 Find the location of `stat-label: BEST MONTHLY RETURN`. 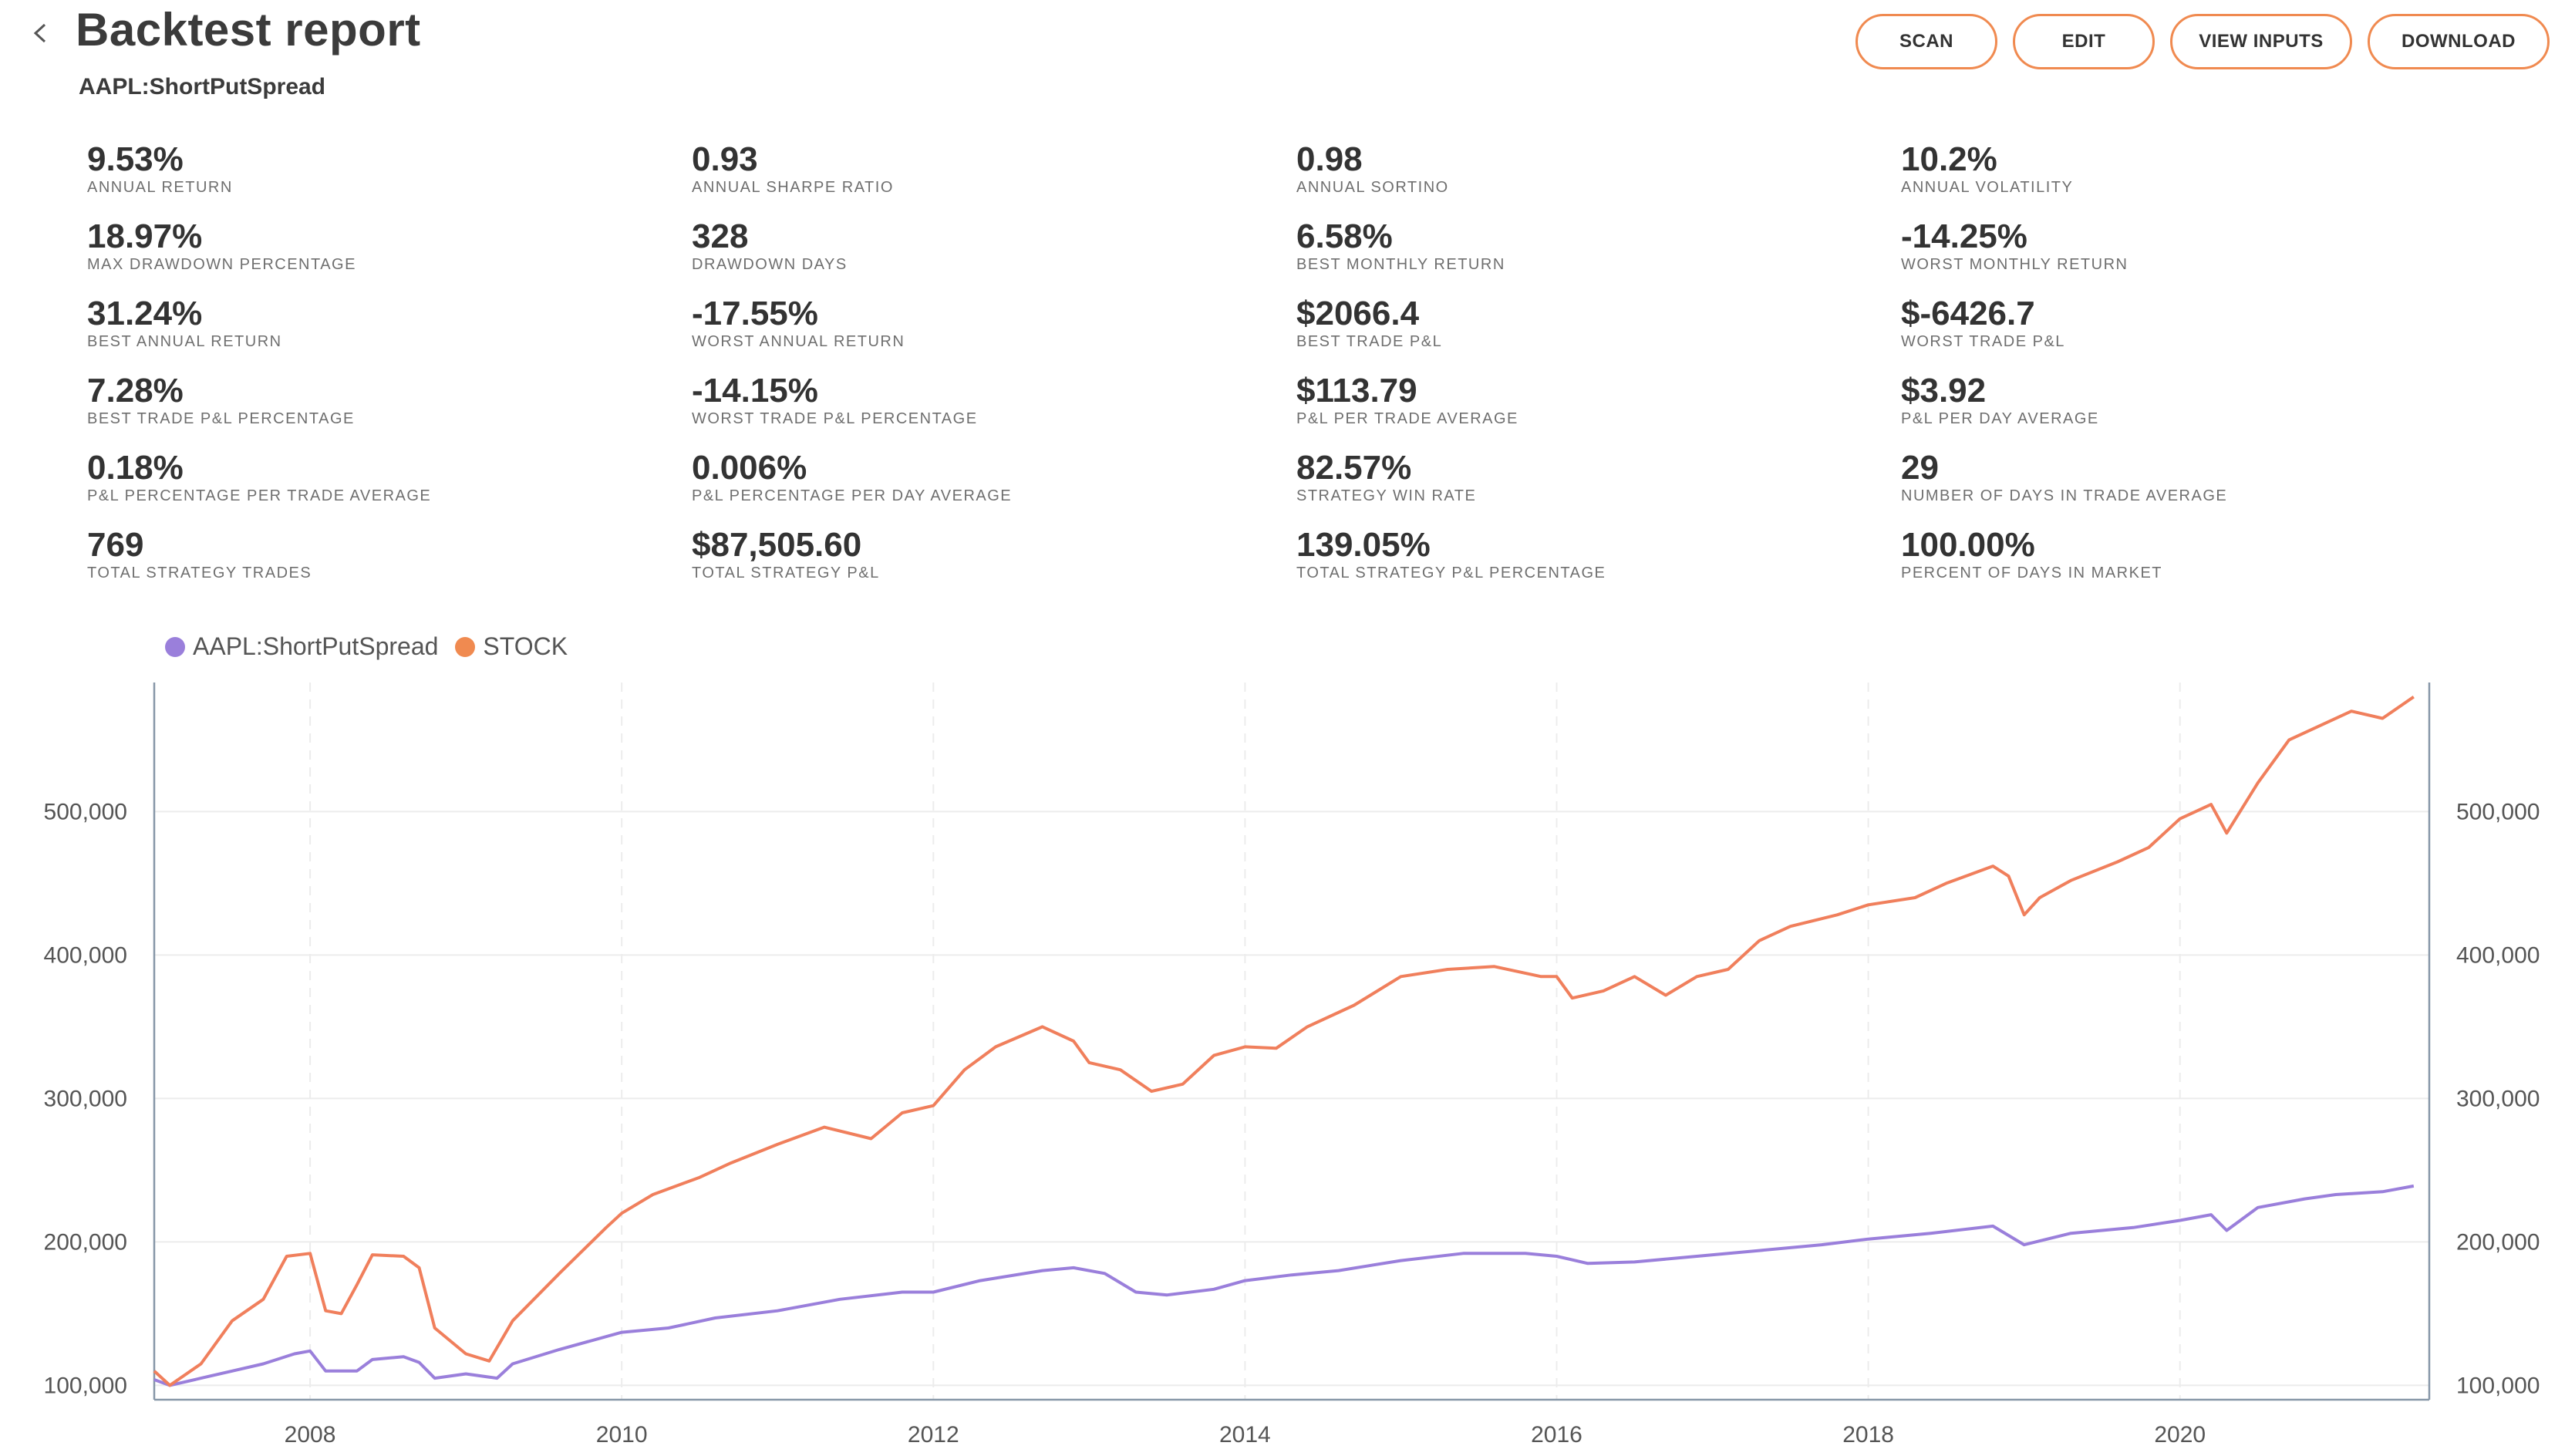

stat-label: BEST MONTHLY RETURN is located at coordinates (1401, 265).